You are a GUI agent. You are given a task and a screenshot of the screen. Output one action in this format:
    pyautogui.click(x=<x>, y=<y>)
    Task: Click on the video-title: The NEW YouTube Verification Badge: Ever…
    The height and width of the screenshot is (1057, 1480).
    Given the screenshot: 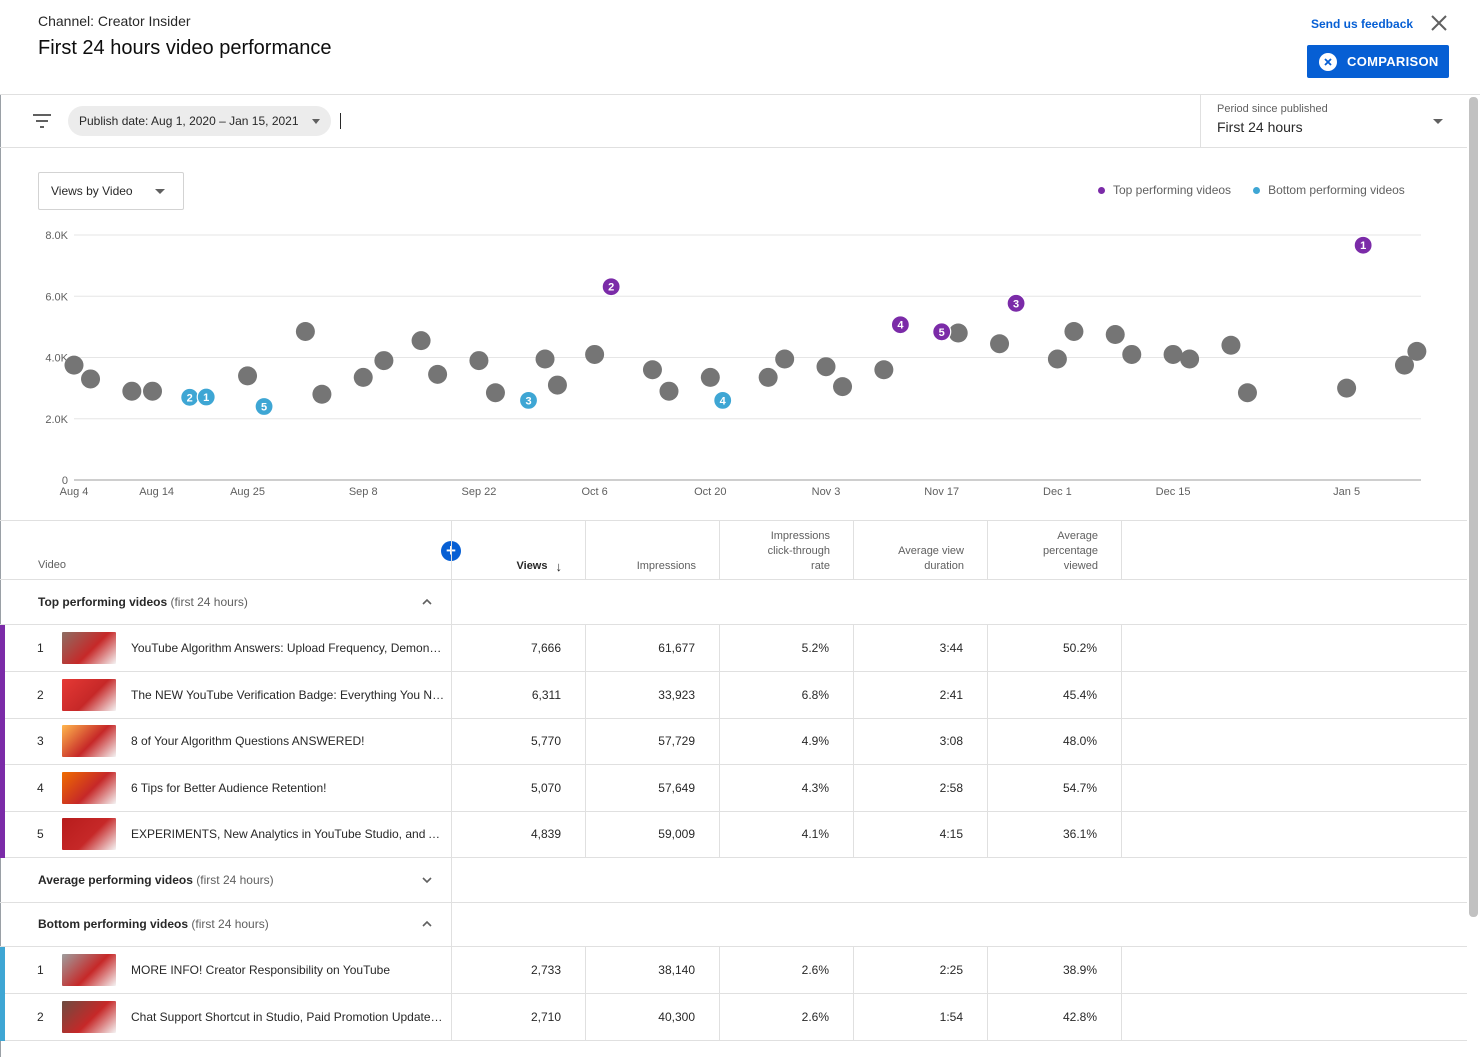 What is the action you would take?
    pyautogui.click(x=288, y=694)
    